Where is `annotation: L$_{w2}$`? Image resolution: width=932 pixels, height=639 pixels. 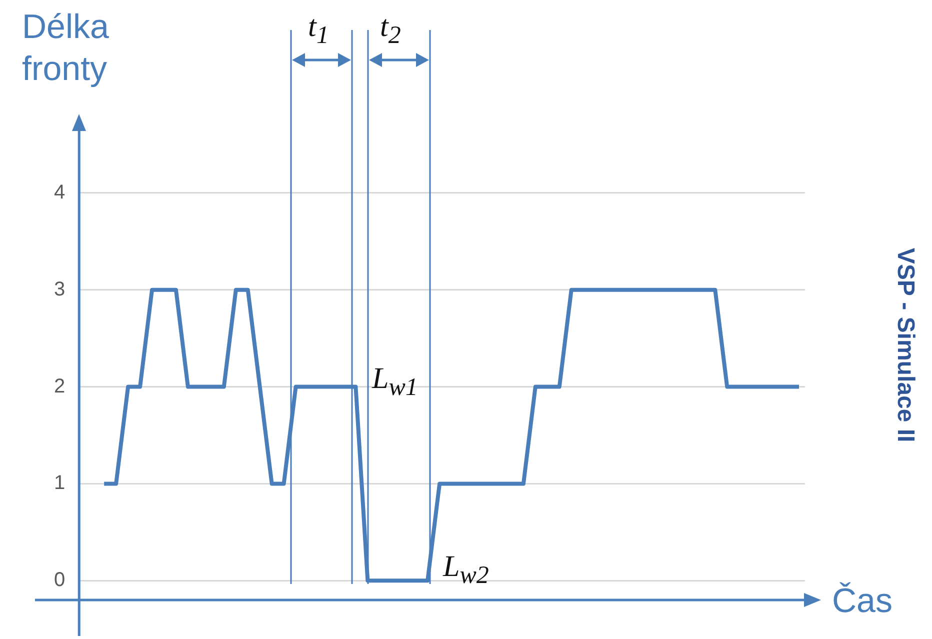
annotation: L$_{w2}$ is located at coordinates (466, 570).